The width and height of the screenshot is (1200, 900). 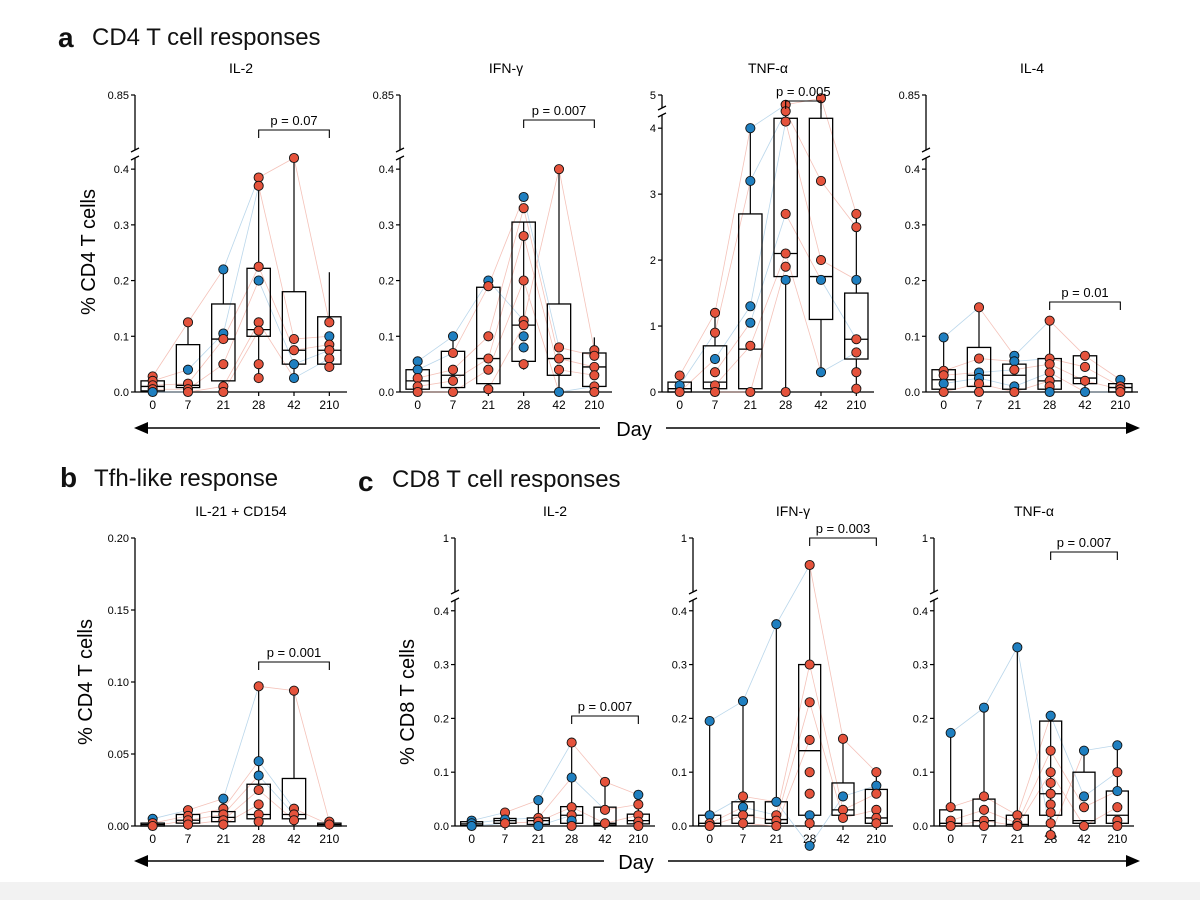 I want to click on panel-a-xlabel: Day, so click(x=634, y=430).